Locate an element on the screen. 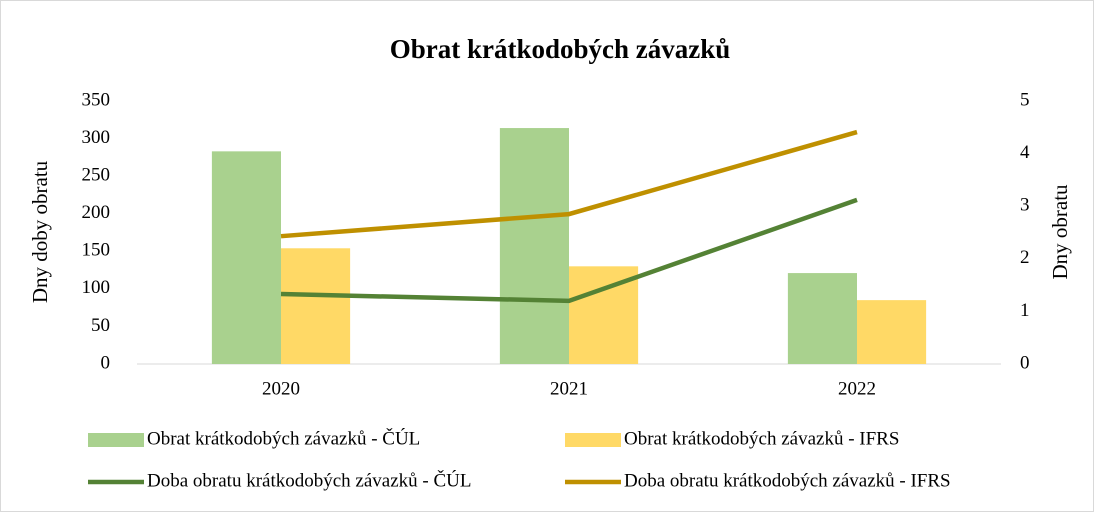 Image resolution: width=1094 pixels, height=512 pixels. y2-tick-label: 2 is located at coordinates (1025, 257).